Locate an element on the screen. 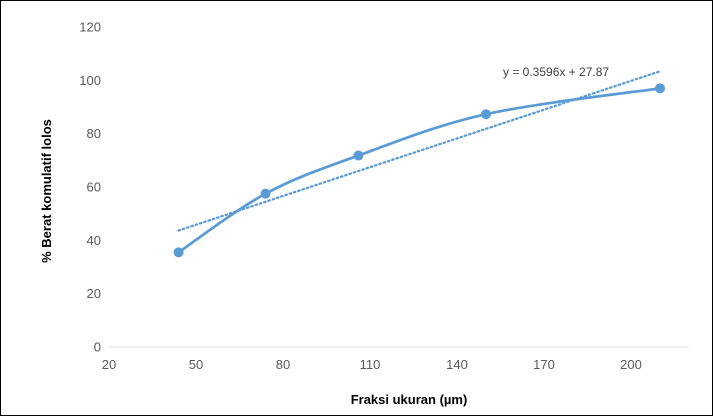 This screenshot has width=713, height=417. x-tick-label: 50 is located at coordinates (196, 364).